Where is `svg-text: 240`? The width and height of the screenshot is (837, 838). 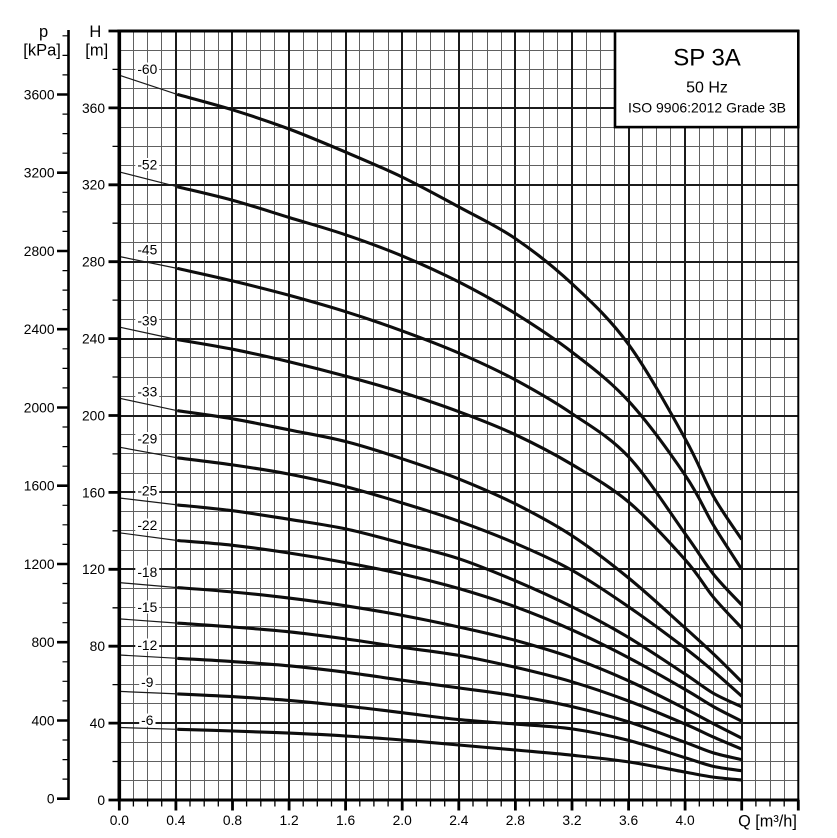
svg-text: 240 is located at coordinates (93, 339).